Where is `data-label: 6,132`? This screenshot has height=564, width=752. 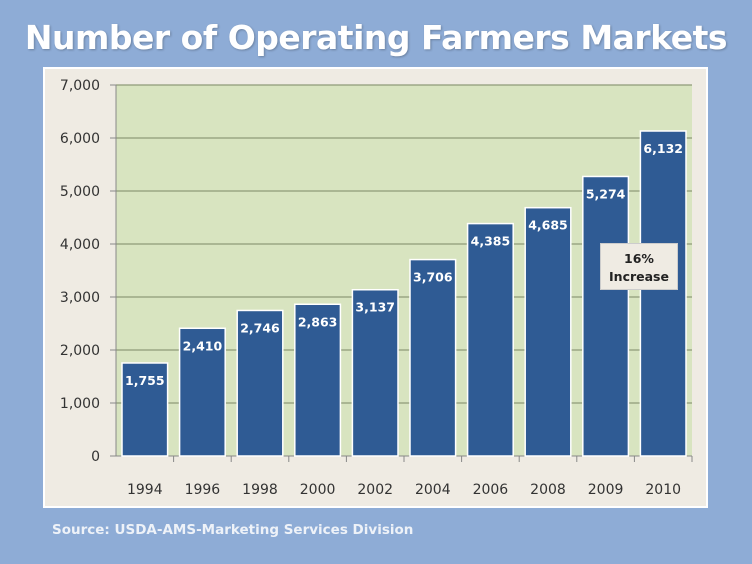 data-label: 6,132 is located at coordinates (663, 148).